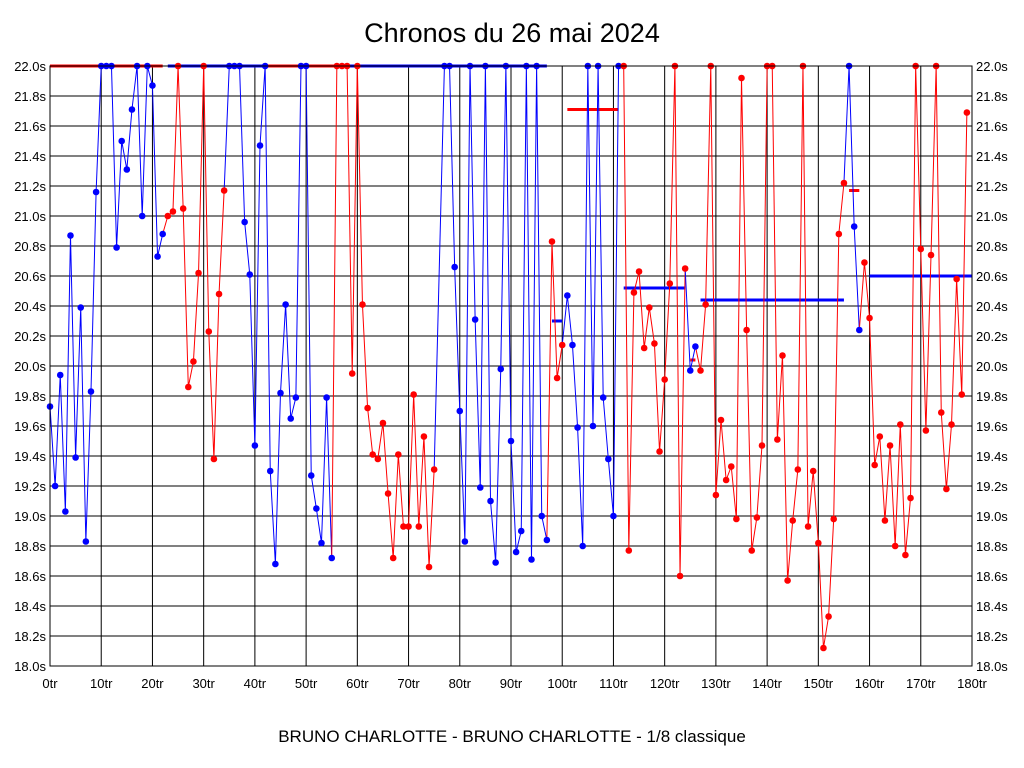 The width and height of the screenshot is (1024, 768). I want to click on y-tick-label-right: 19.6s, so click(992, 426).